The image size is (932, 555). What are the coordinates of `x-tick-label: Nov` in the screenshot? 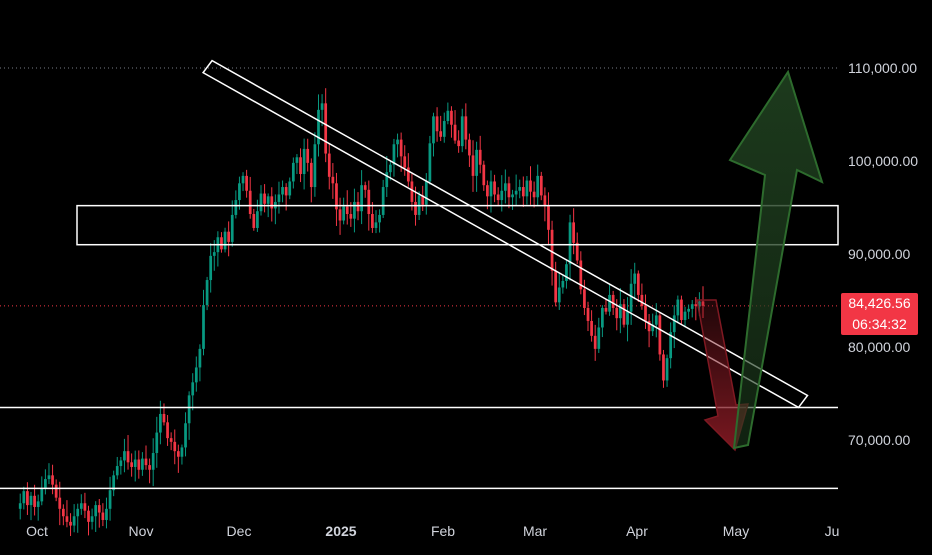 It's located at (141, 531).